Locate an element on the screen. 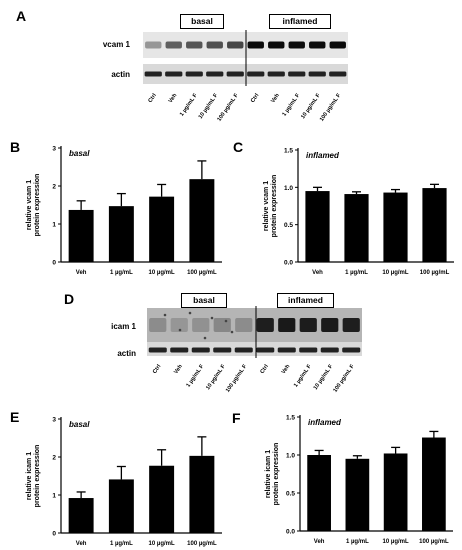 This screenshot has width=462, height=550. blot-a-lane-label: 10 µg/mL F is located at coordinates (311, 106).